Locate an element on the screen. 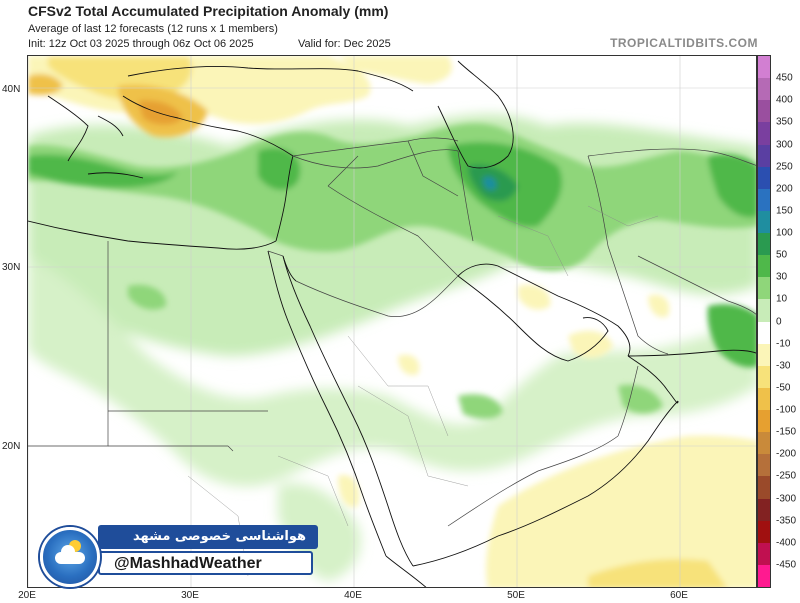  lat-label-40n: 40N is located at coordinates (11, 89).